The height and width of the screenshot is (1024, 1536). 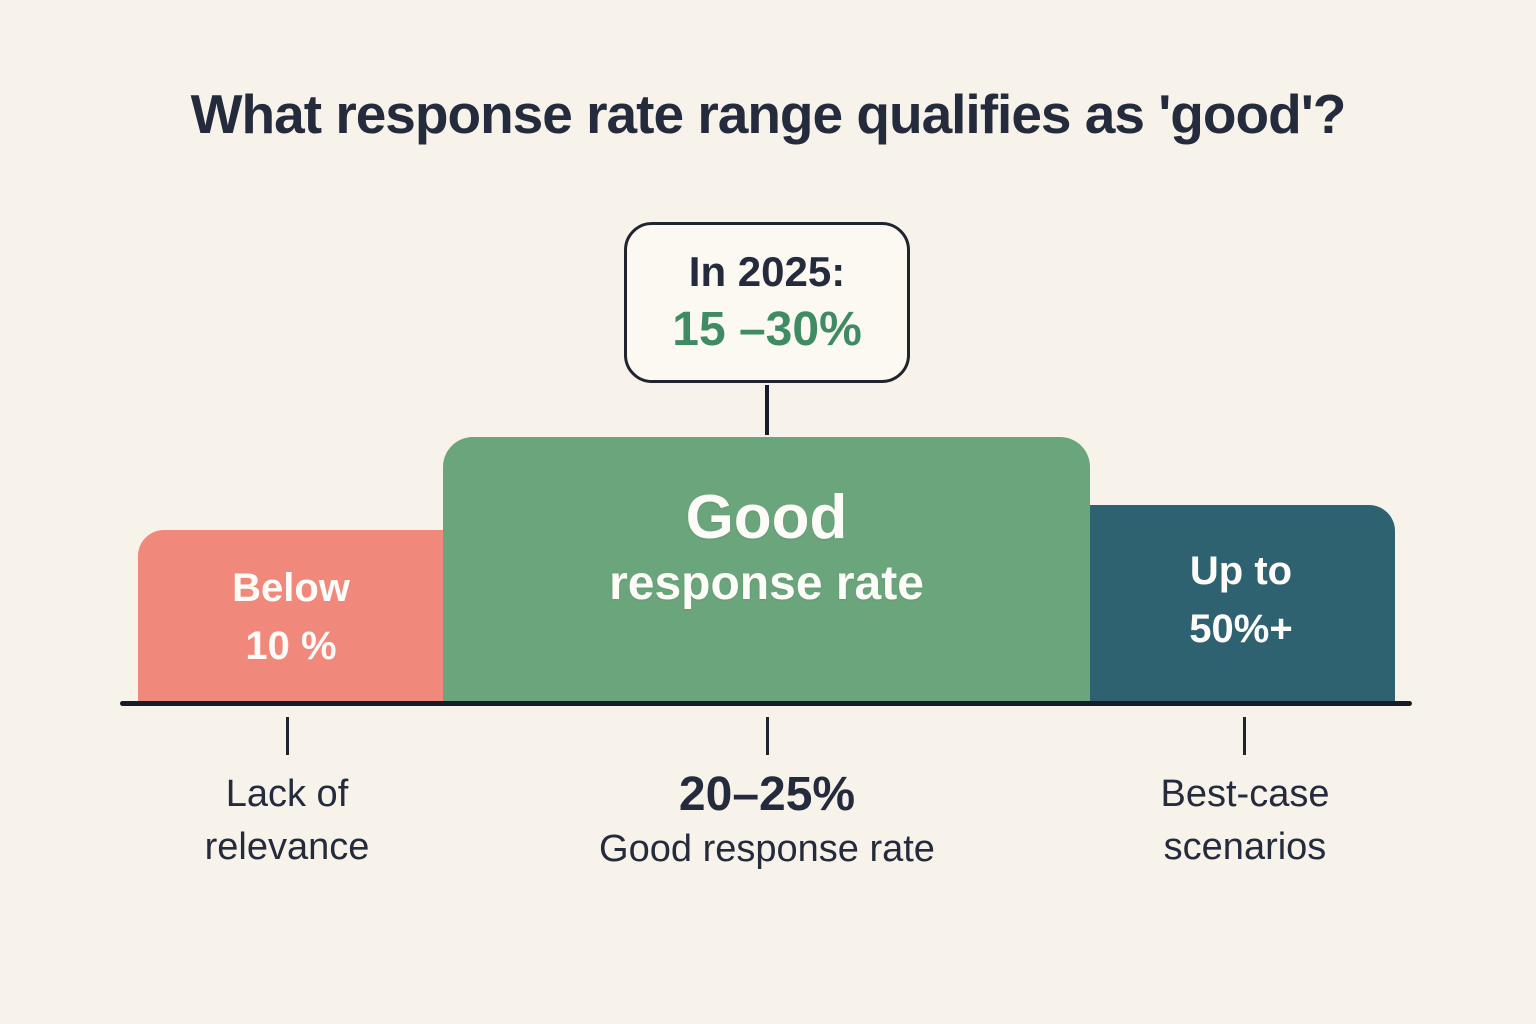 I want to click on bar-below-10: Below 10 %, so click(x=291, y=616).